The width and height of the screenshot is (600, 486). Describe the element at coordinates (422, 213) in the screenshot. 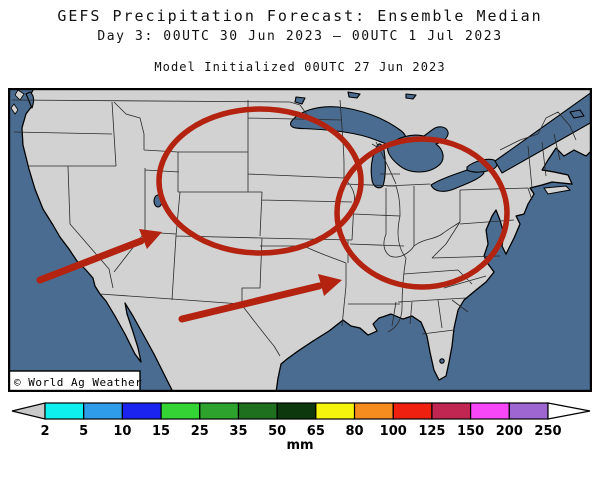

I see `highlight-ellipse-east` at that location.